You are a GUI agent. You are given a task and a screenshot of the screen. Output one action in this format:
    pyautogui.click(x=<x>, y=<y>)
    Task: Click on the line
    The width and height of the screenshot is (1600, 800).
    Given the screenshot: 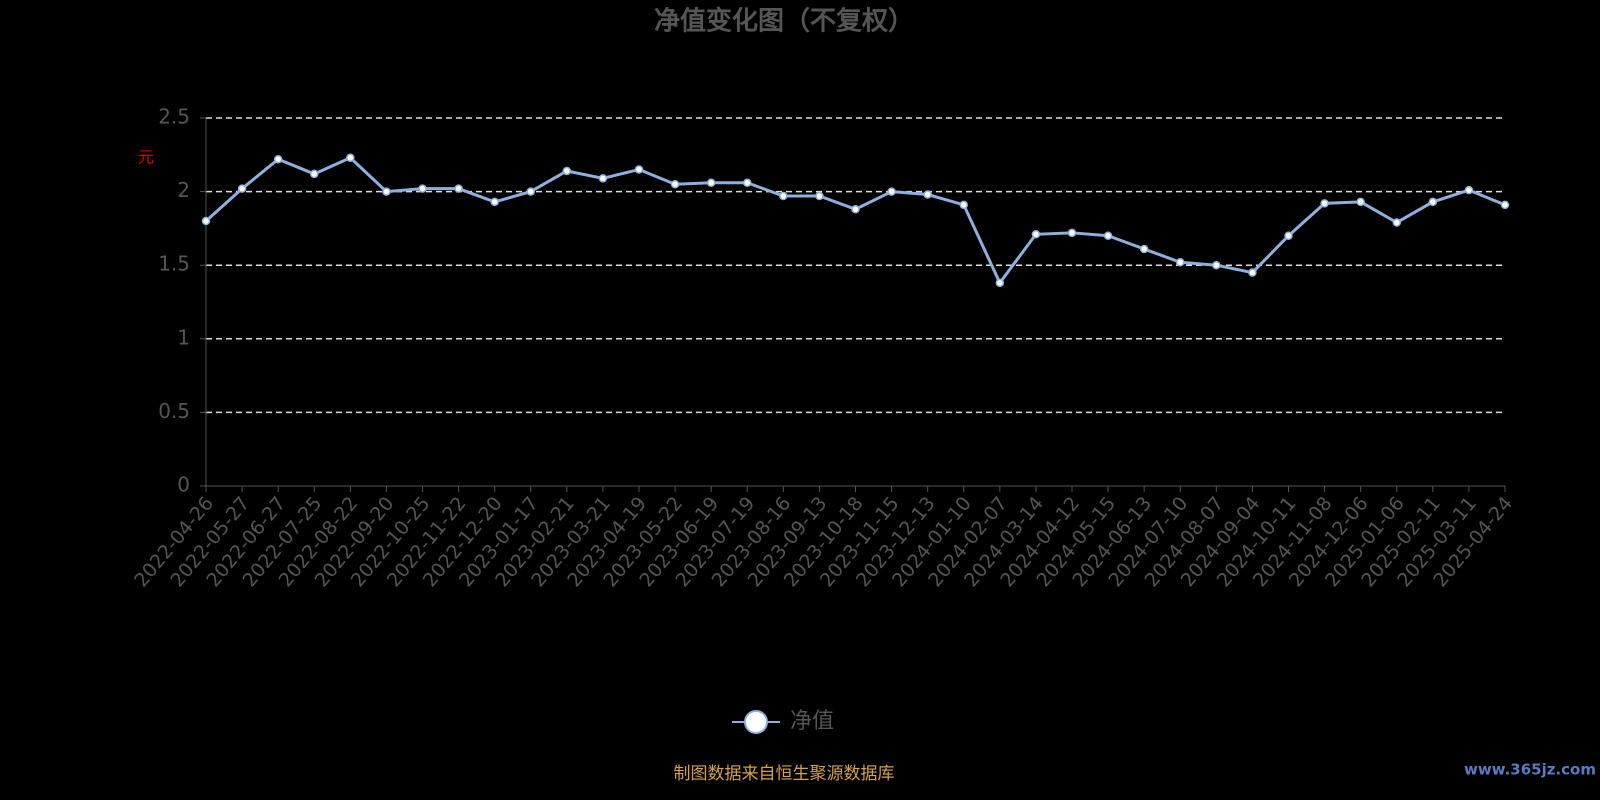 What is the action you would take?
    pyautogui.click(x=855, y=220)
    